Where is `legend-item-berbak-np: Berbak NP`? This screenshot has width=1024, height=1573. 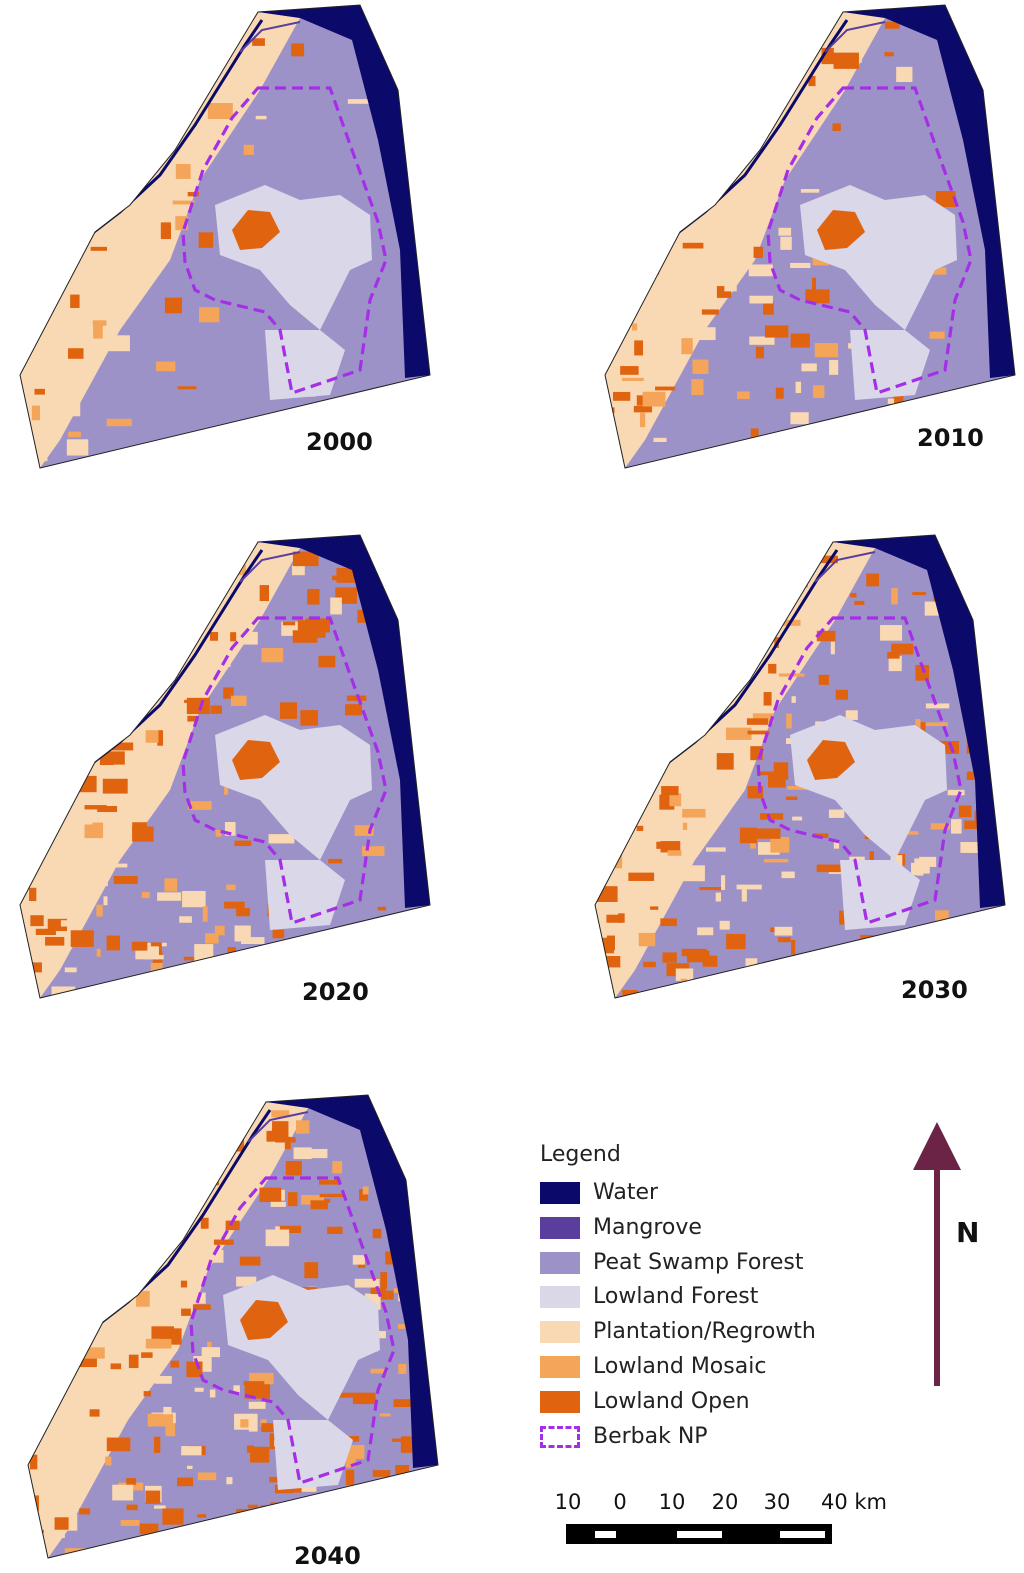 legend-item-berbak-np: Berbak NP is located at coordinates (693, 1440).